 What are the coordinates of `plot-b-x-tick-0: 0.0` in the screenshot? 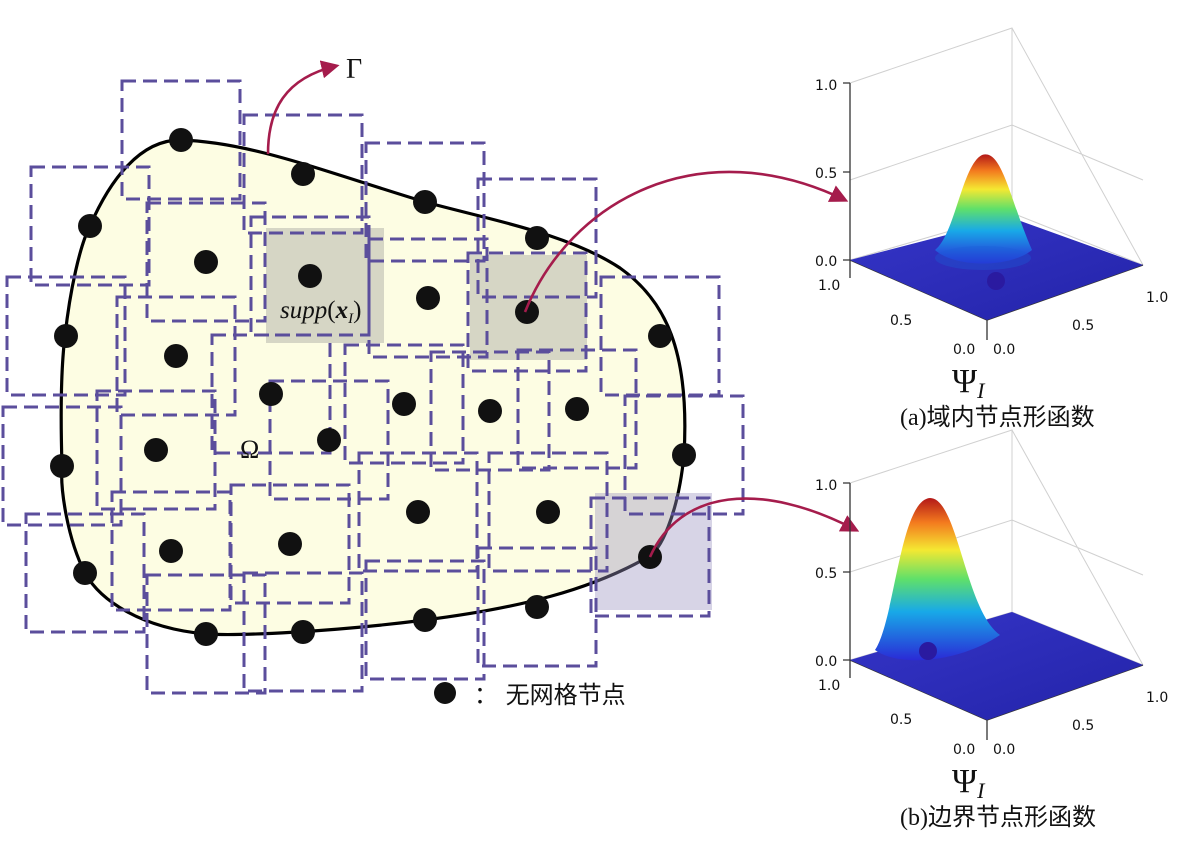 It's located at (1004, 750).